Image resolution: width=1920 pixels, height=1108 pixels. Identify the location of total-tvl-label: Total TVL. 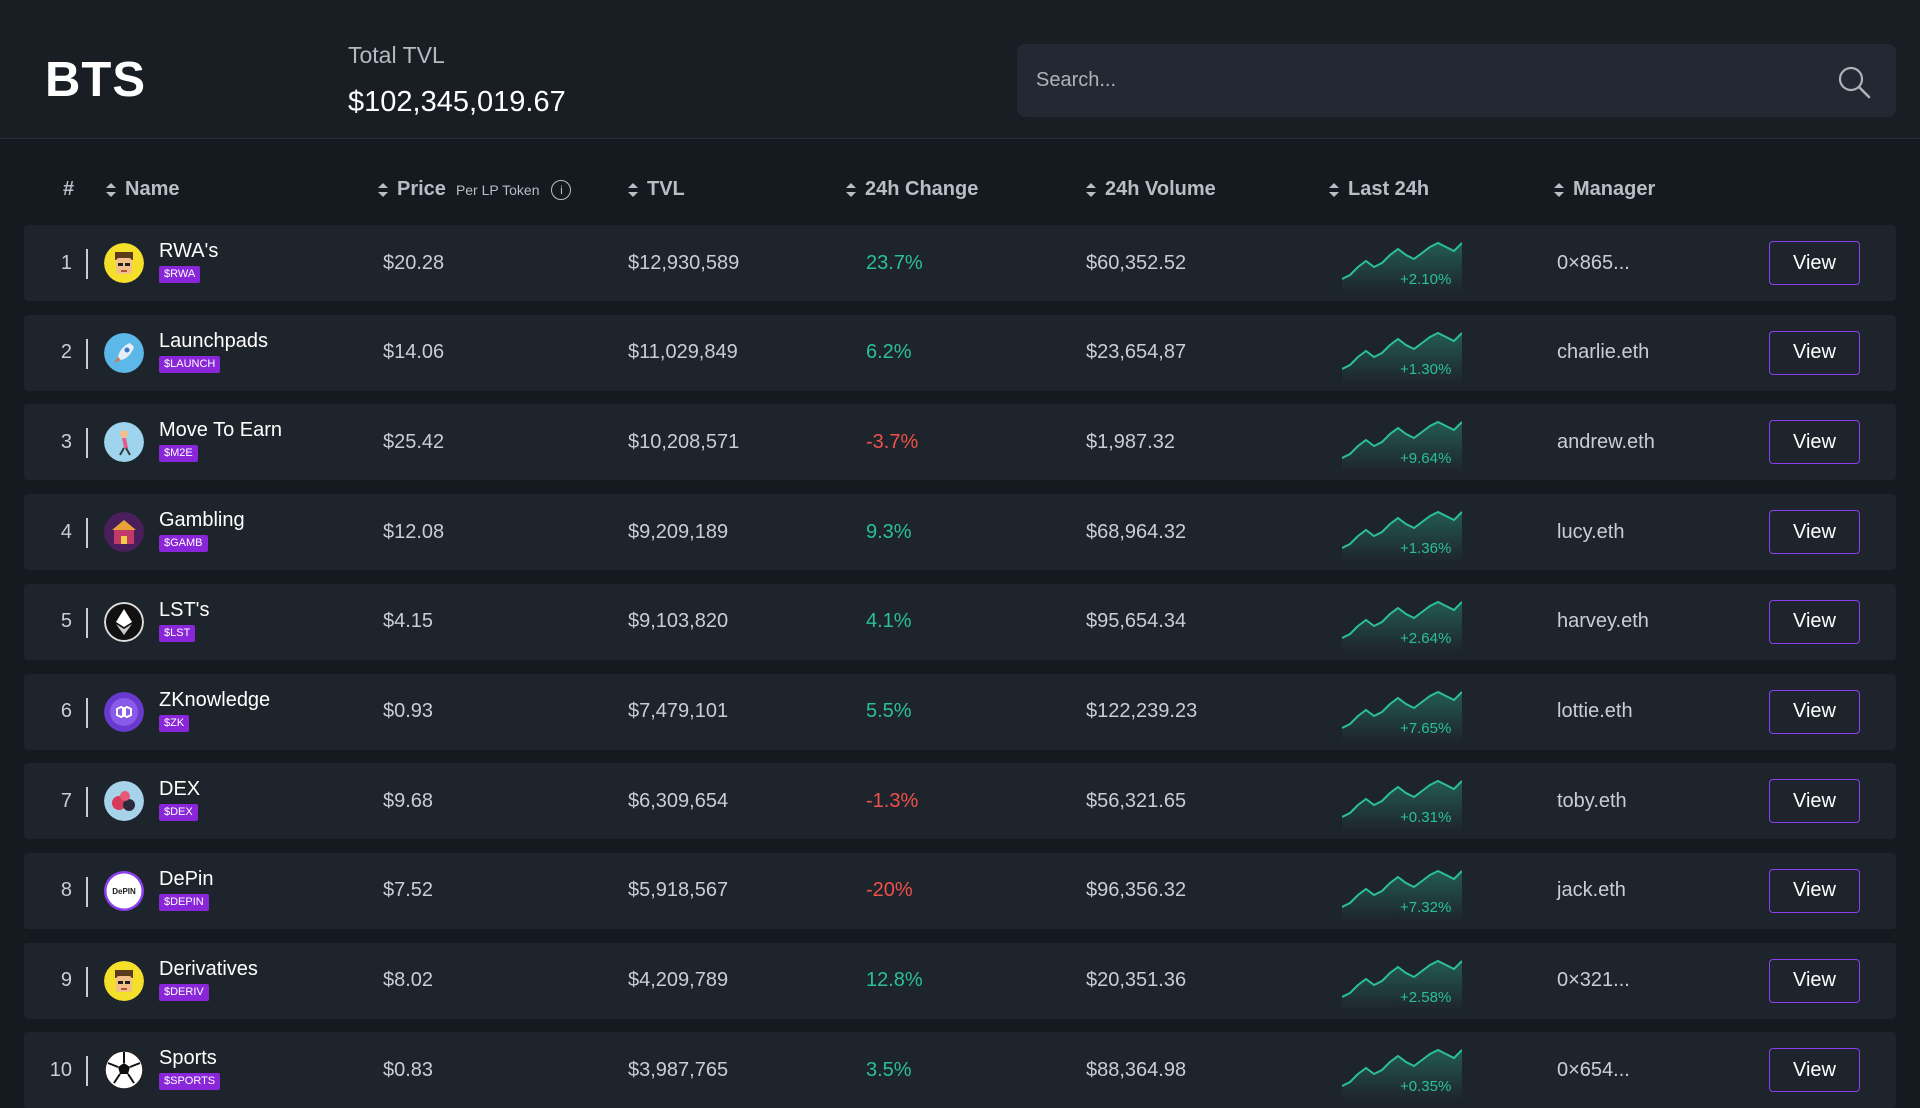
(396, 55).